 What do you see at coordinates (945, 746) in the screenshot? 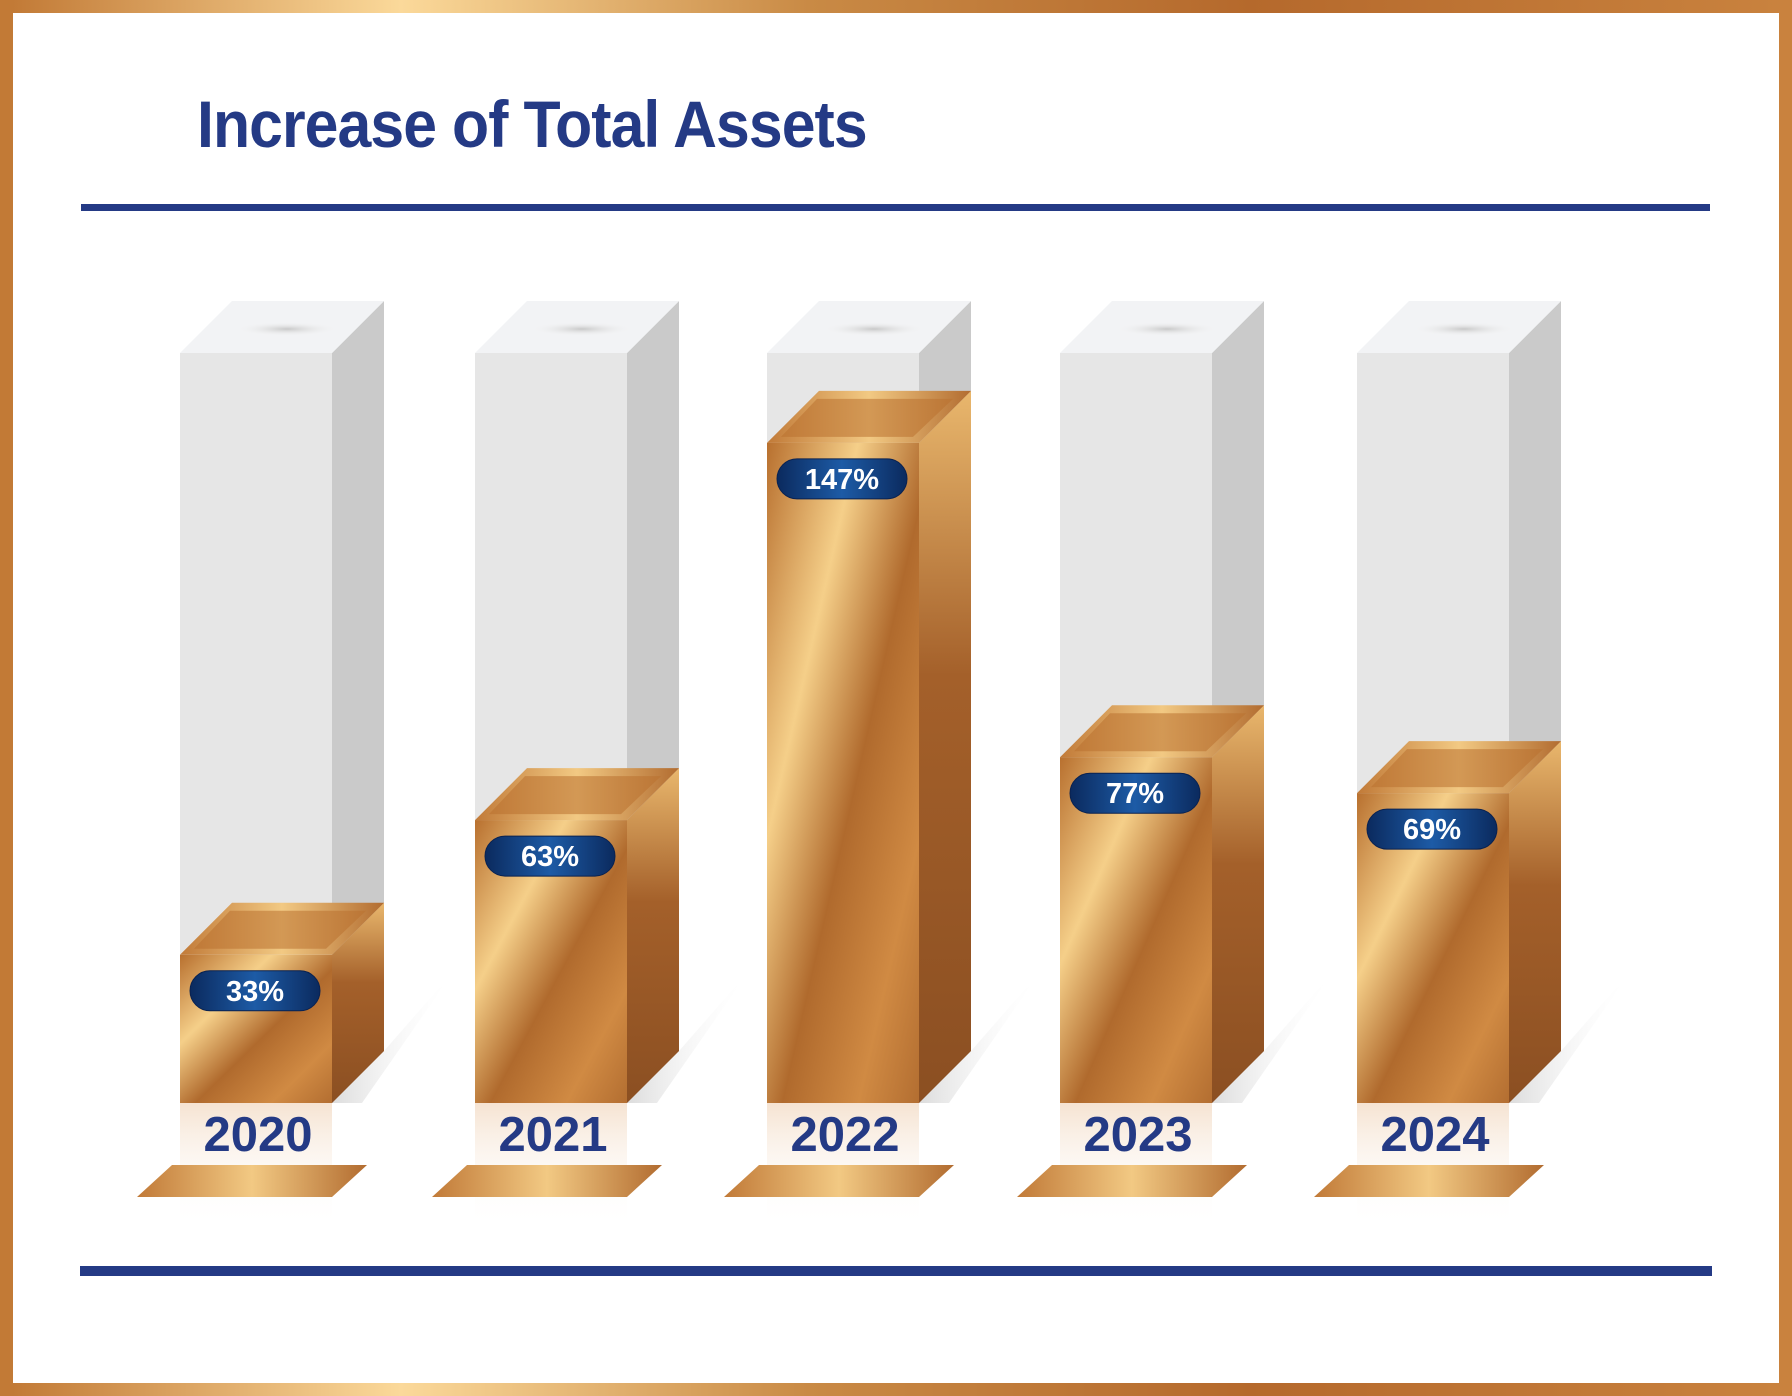
I see `bar-side-2022` at bounding box center [945, 746].